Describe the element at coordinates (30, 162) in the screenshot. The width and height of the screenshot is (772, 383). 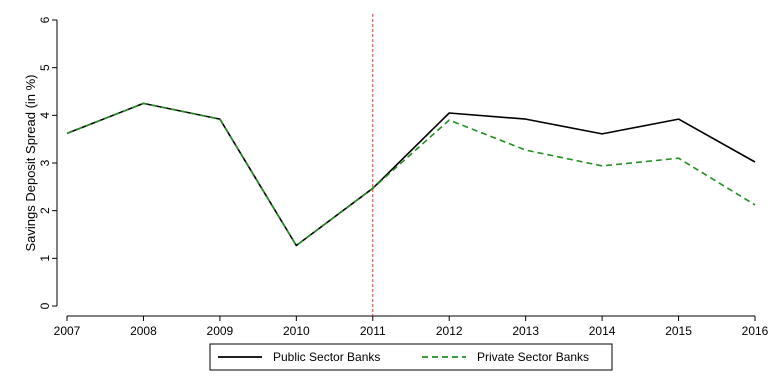
I see `y-axis-title: Savings Deposit Spread (in %)` at that location.